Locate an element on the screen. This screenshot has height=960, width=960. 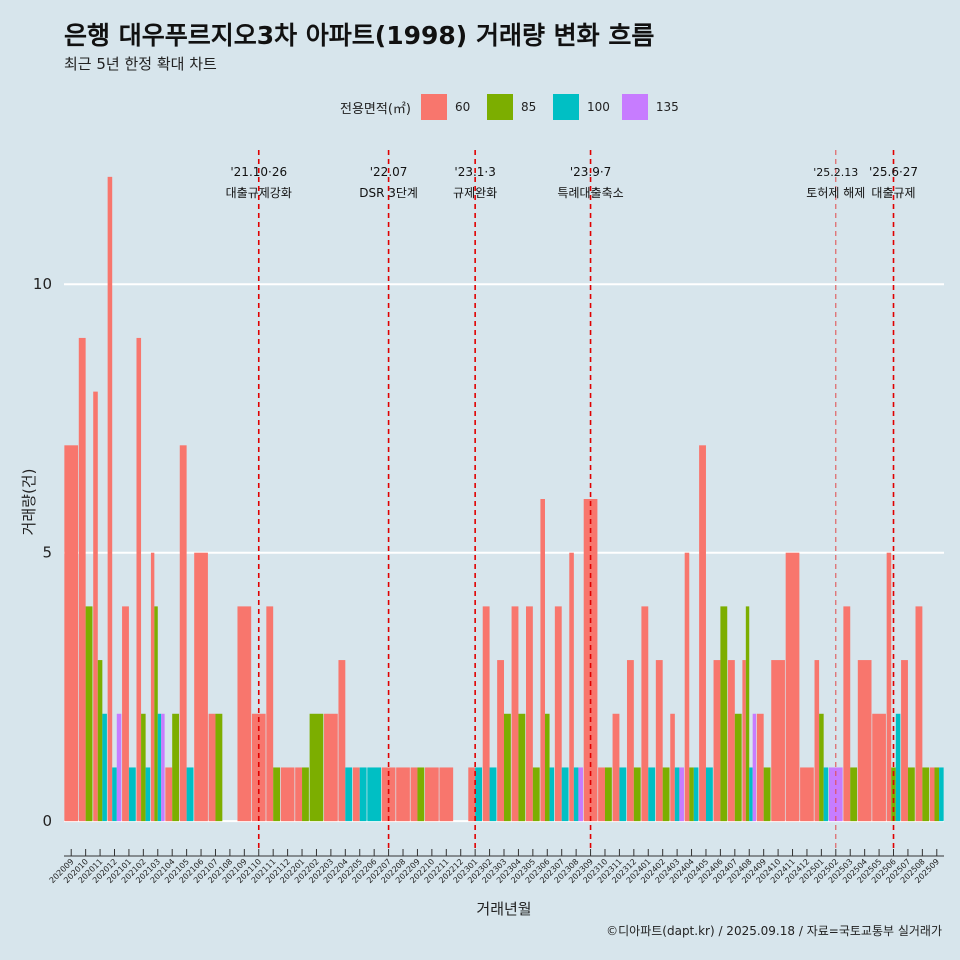
legend-item-100: 100 is located at coordinates (583, 107).